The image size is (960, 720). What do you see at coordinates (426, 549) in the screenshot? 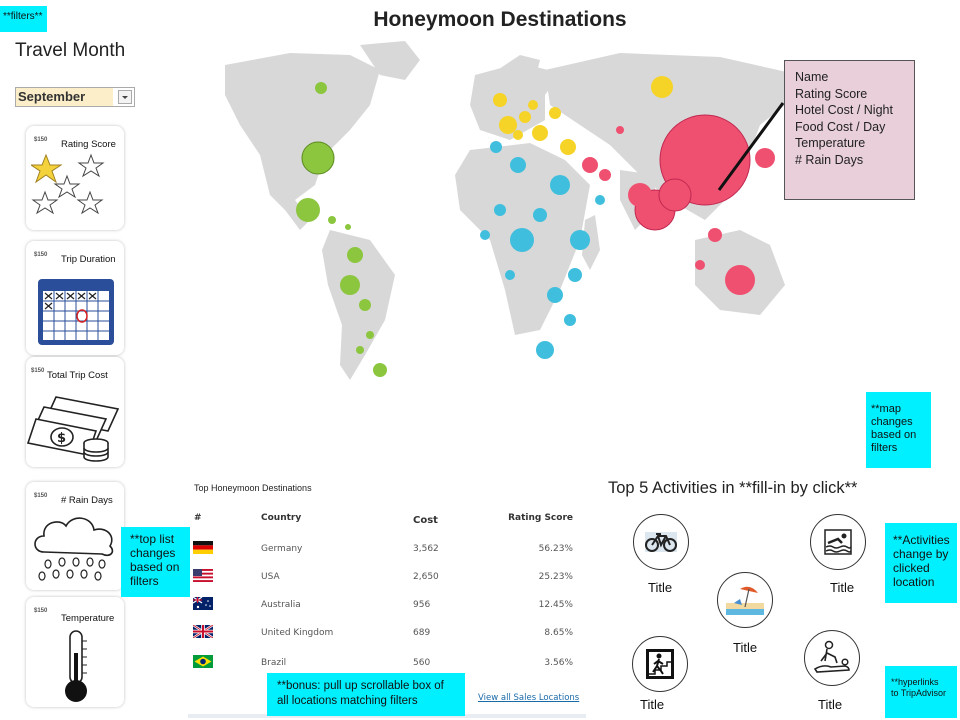
I see `cost-cell: 3,562` at bounding box center [426, 549].